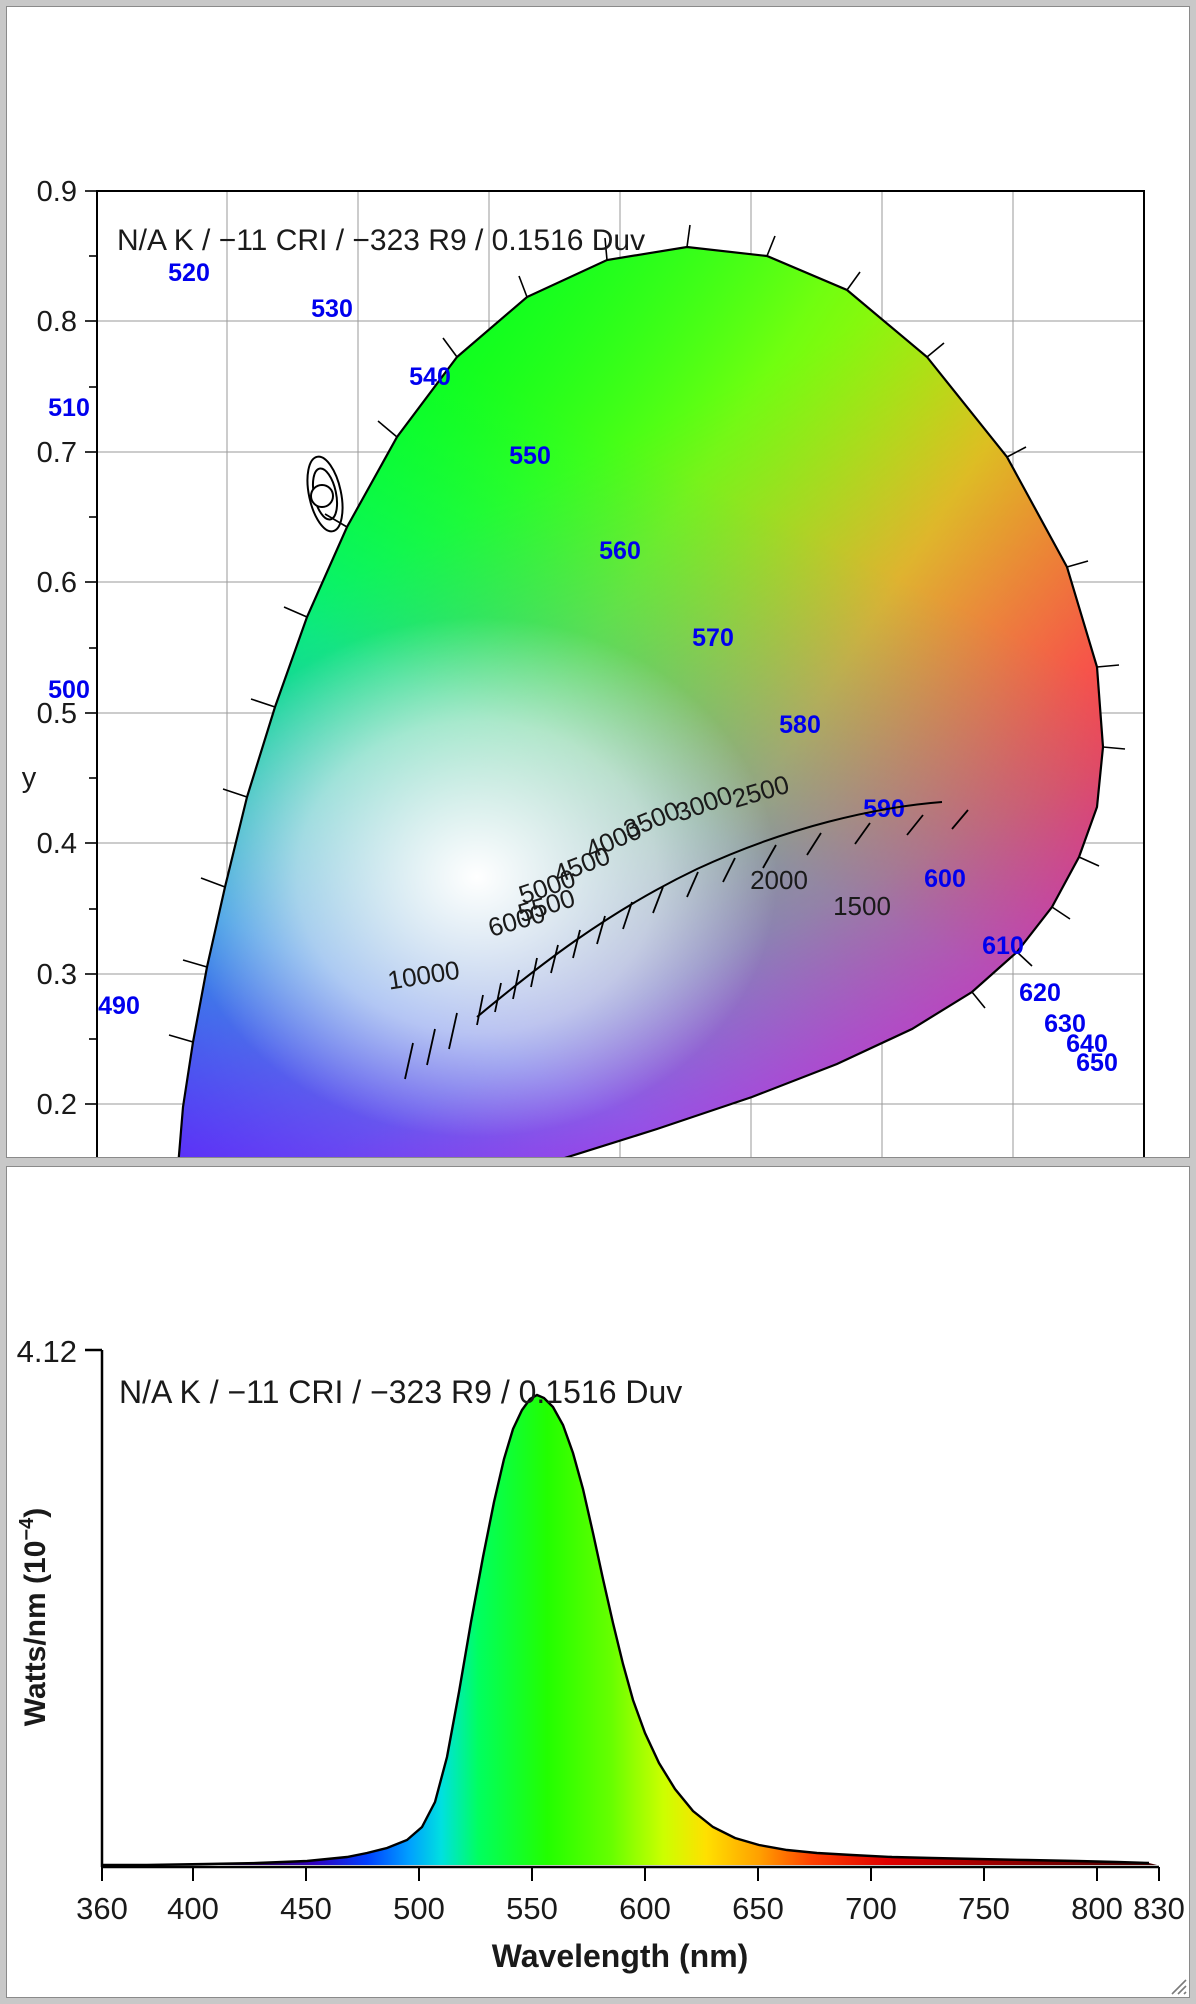 The image size is (1196, 2004). I want to click on cie-ytick-0.2: 0.2, so click(57, 1105).